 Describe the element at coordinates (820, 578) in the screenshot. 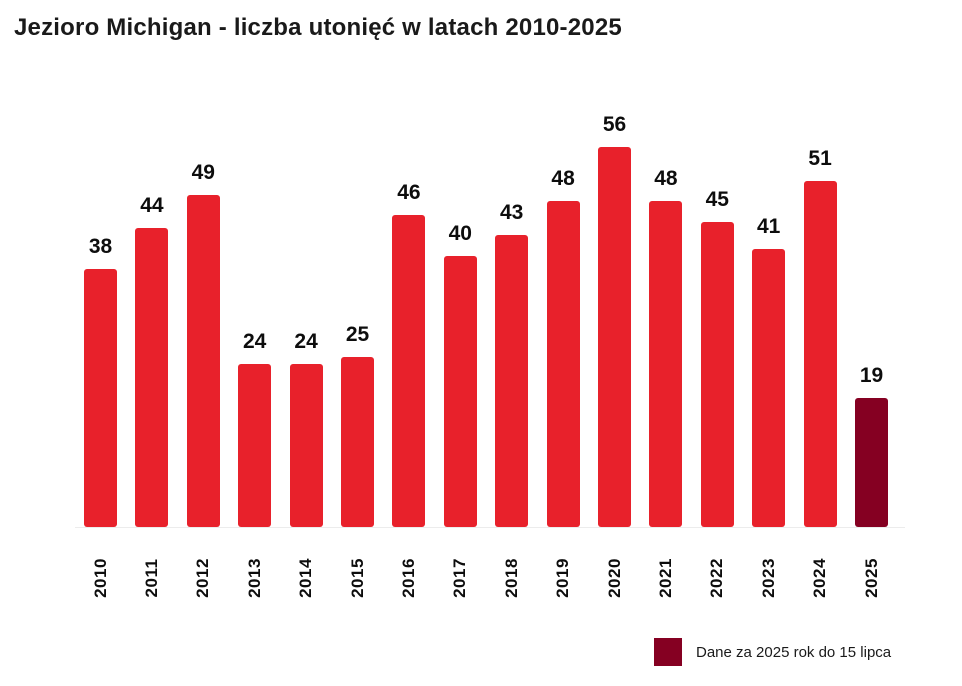

I see `x-tick-label: 2024` at that location.